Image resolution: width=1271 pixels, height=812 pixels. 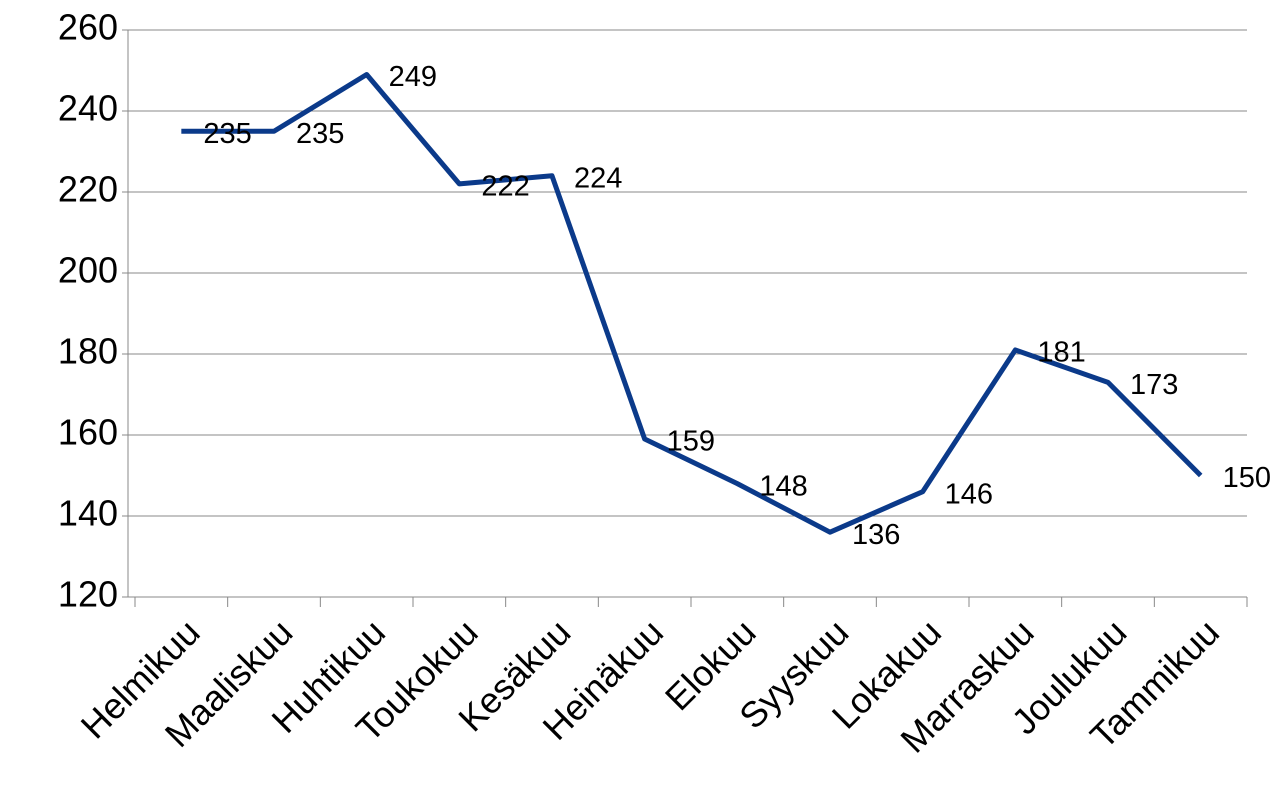 What do you see at coordinates (88, 27) in the screenshot?
I see `y-tick-label: 260` at bounding box center [88, 27].